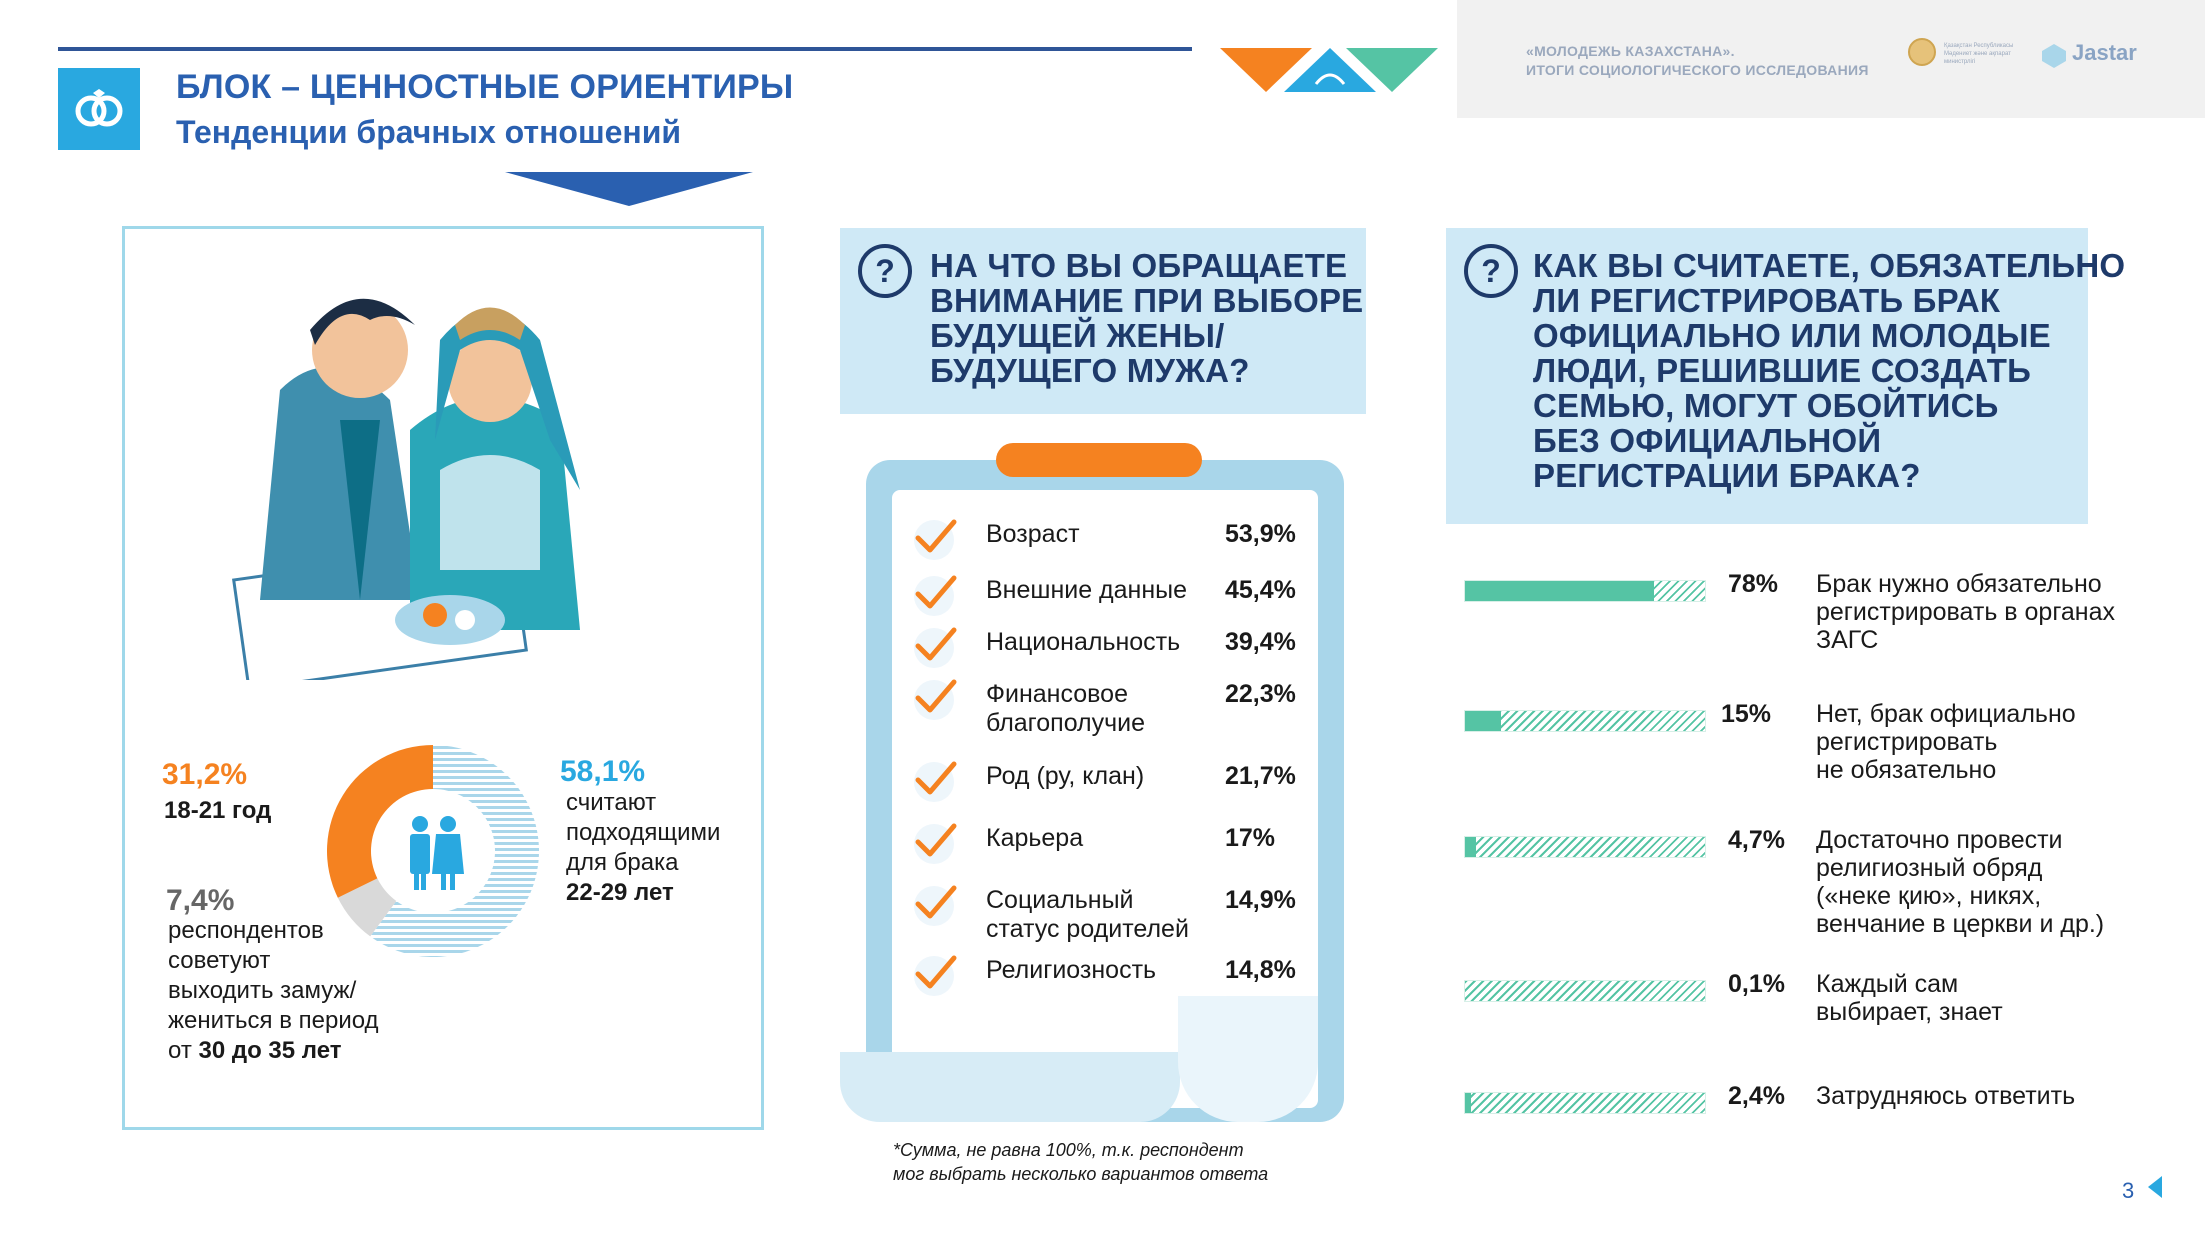 The image size is (2205, 1241). Describe the element at coordinates (1260, 534) in the screenshot. I see `checklist-value: 53,9%` at that location.